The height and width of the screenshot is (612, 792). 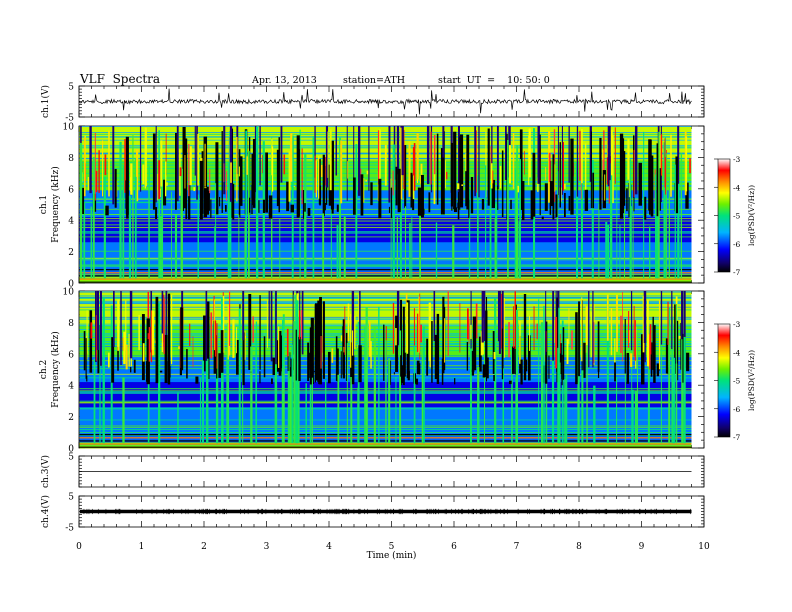 What do you see at coordinates (71, 355) in the screenshot?
I see `y-tick-label: 6` at bounding box center [71, 355].